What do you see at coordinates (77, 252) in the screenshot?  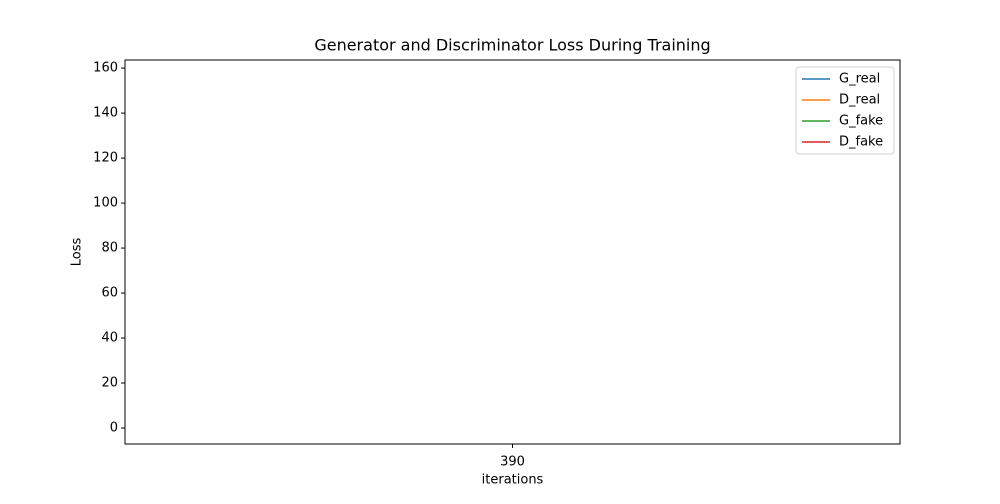 I see `y-axis-label: Loss` at bounding box center [77, 252].